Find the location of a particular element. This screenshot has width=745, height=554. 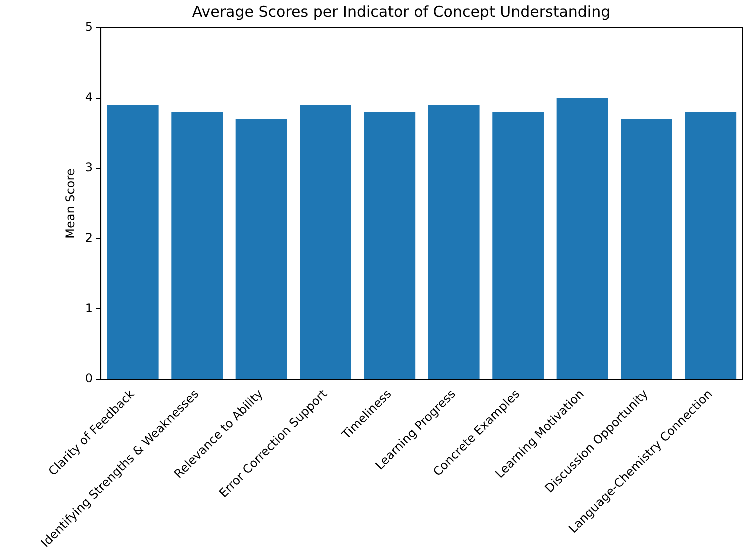

chart-title: Average Scores per Indicator of Concept Understanding is located at coordinates (401, 11).